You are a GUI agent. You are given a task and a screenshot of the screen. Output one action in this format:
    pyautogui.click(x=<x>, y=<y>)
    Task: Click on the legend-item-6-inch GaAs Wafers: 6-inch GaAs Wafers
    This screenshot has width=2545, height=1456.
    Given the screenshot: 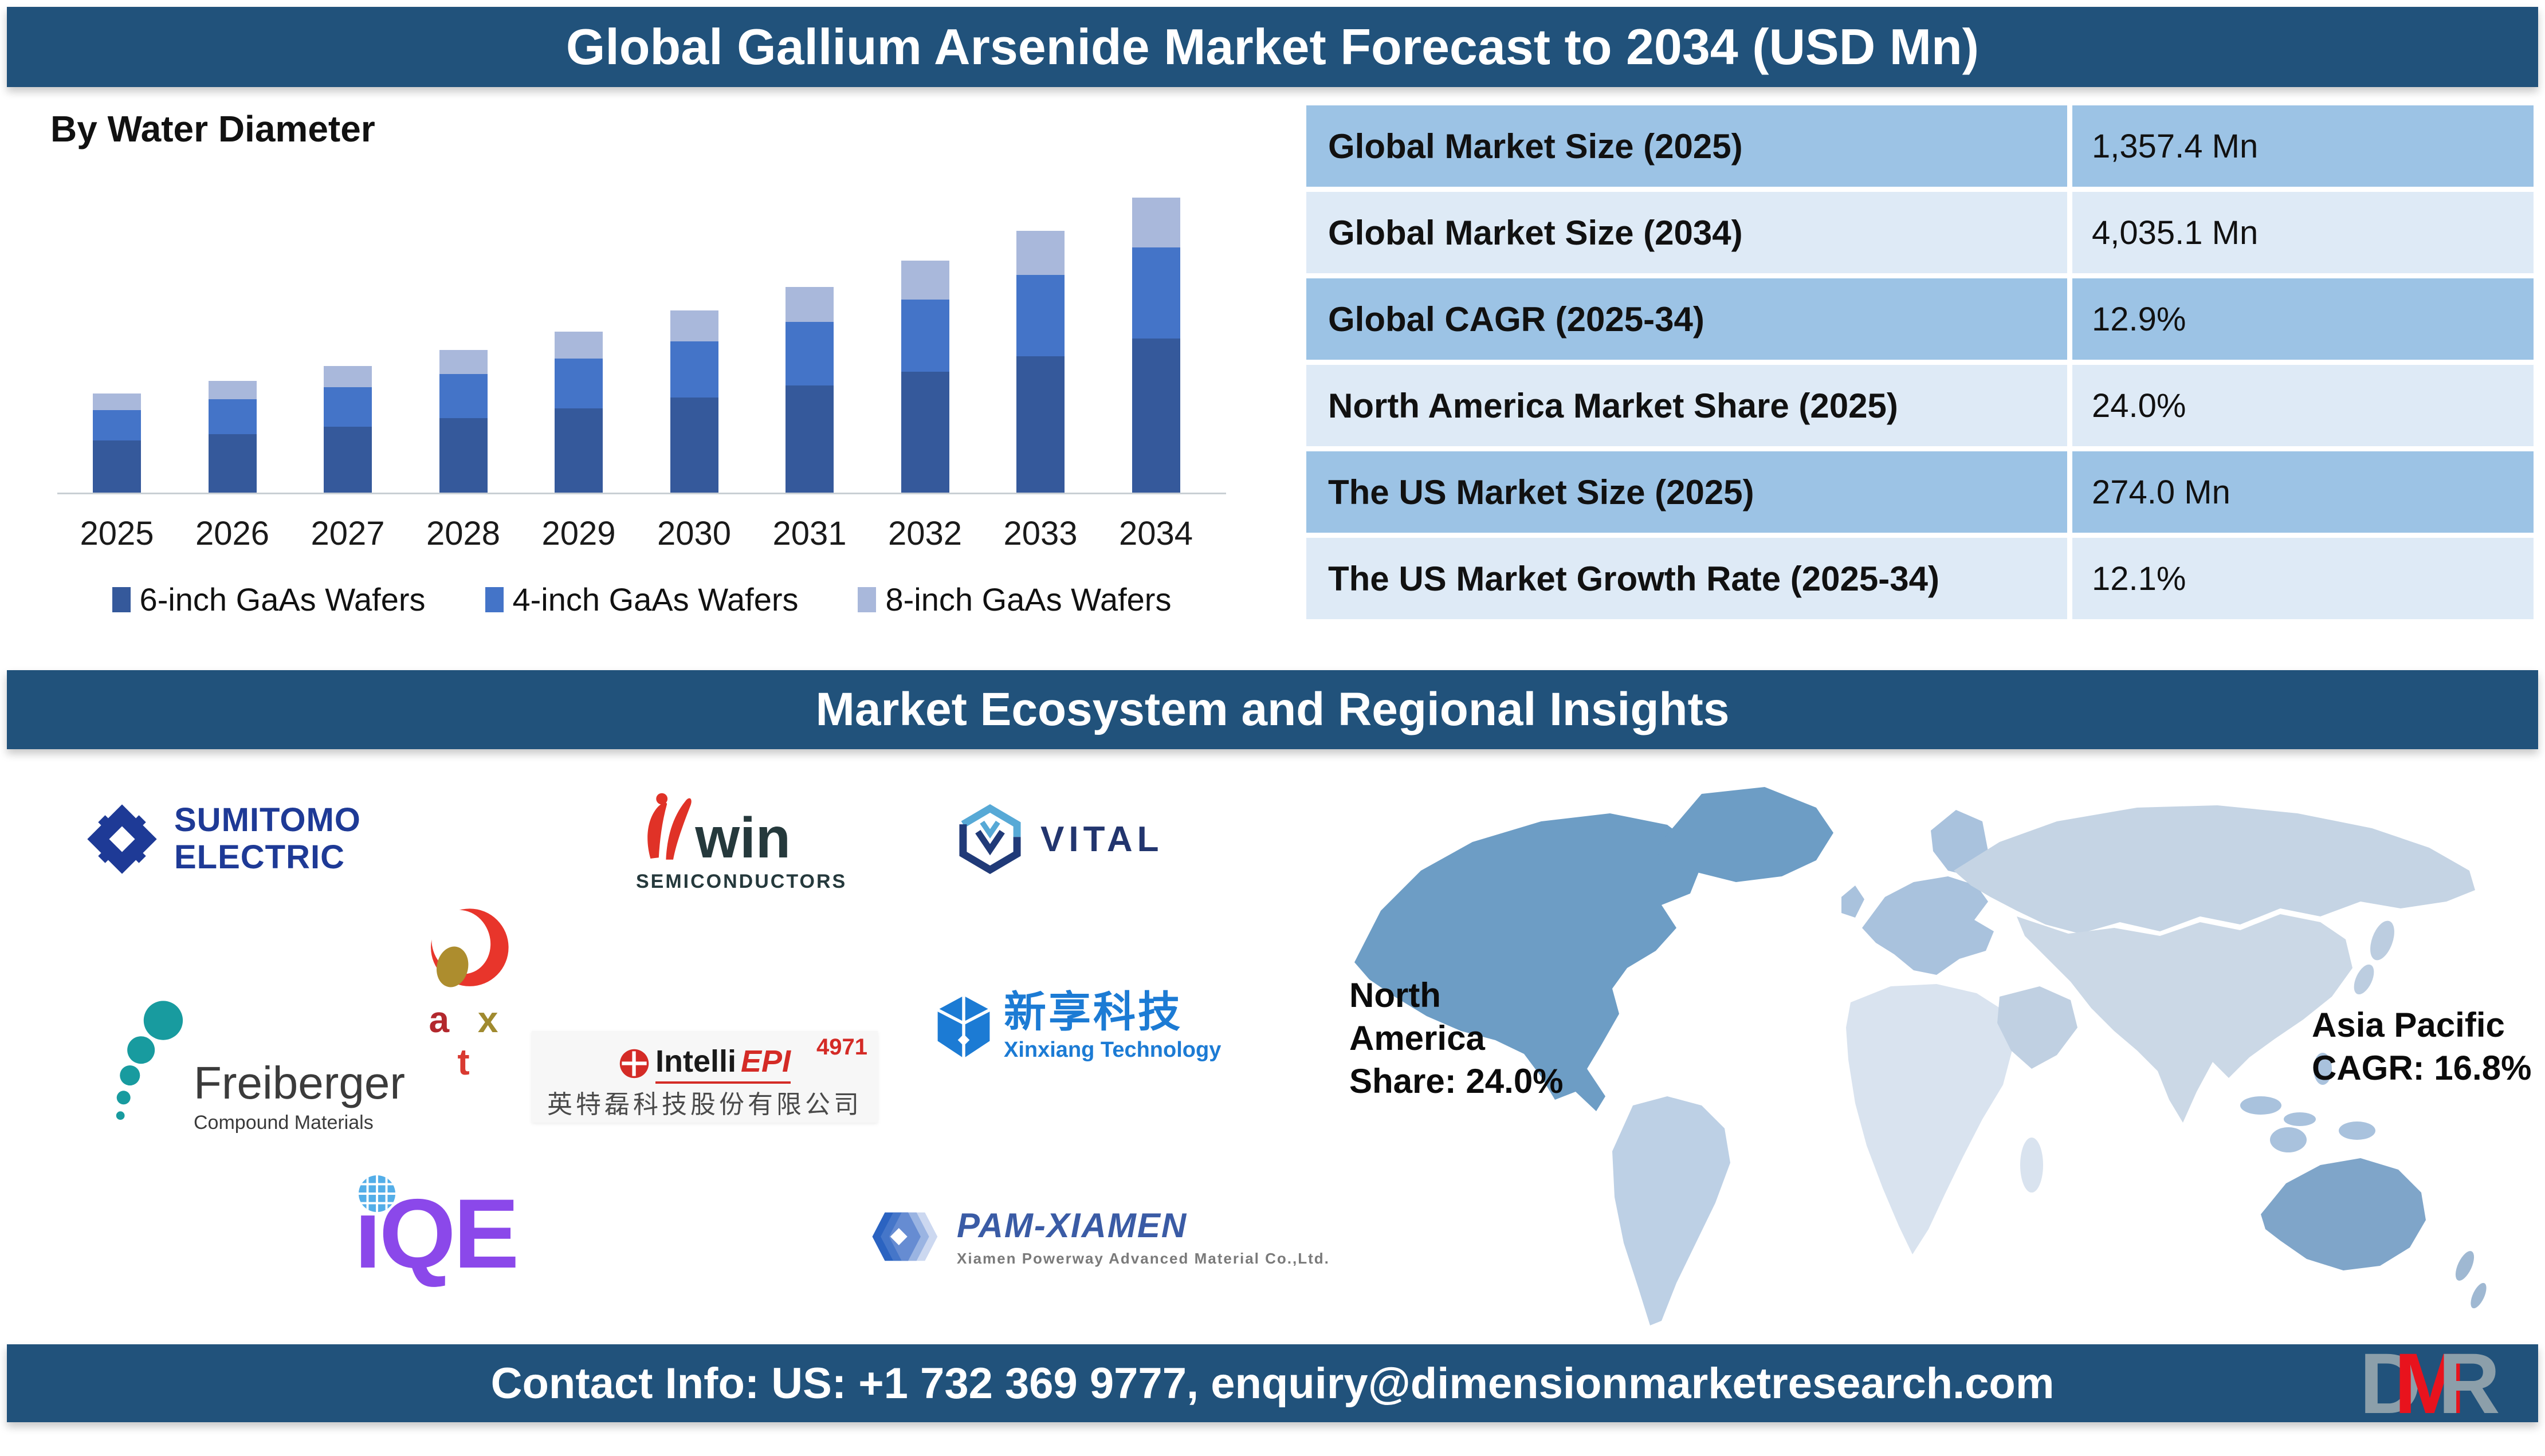 What is the action you would take?
    pyautogui.click(x=269, y=599)
    